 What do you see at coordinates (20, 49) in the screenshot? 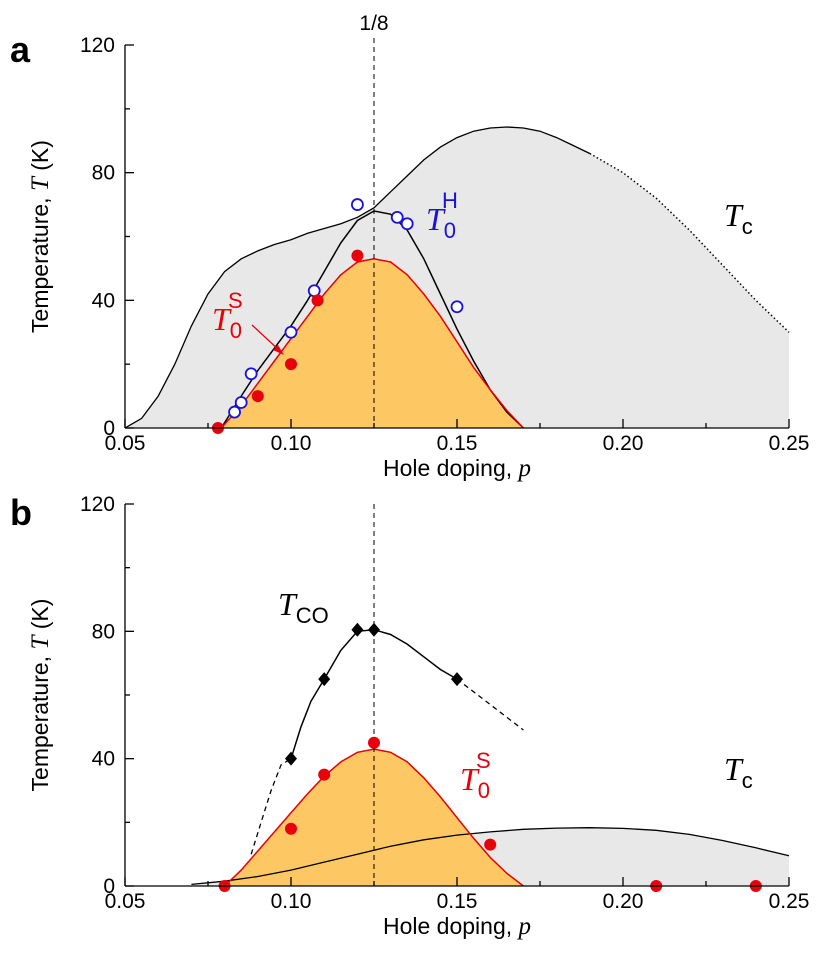
I see `panel-a-letter: a` at bounding box center [20, 49].